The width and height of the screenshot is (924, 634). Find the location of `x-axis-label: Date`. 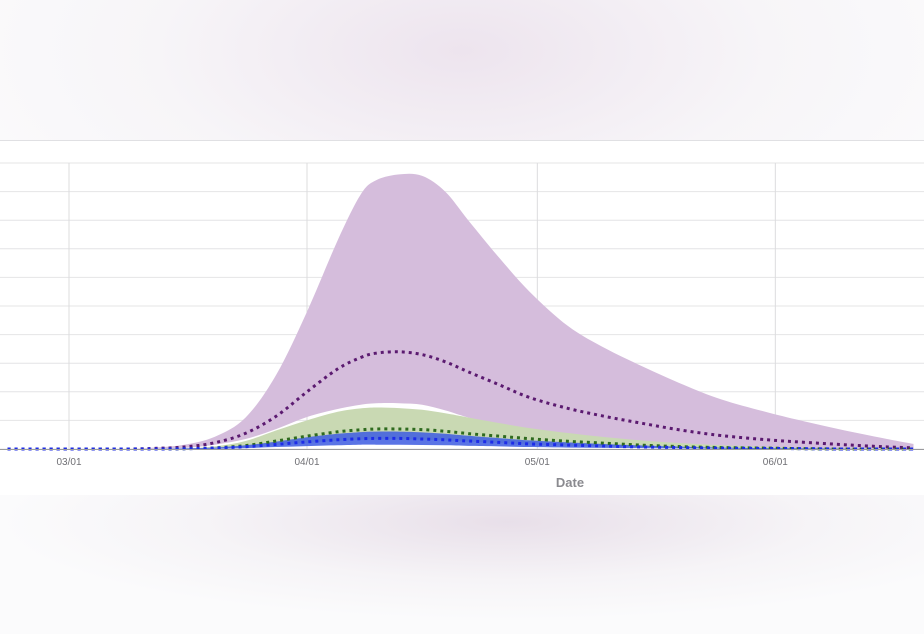

x-axis-label: Date is located at coordinates (570, 482).